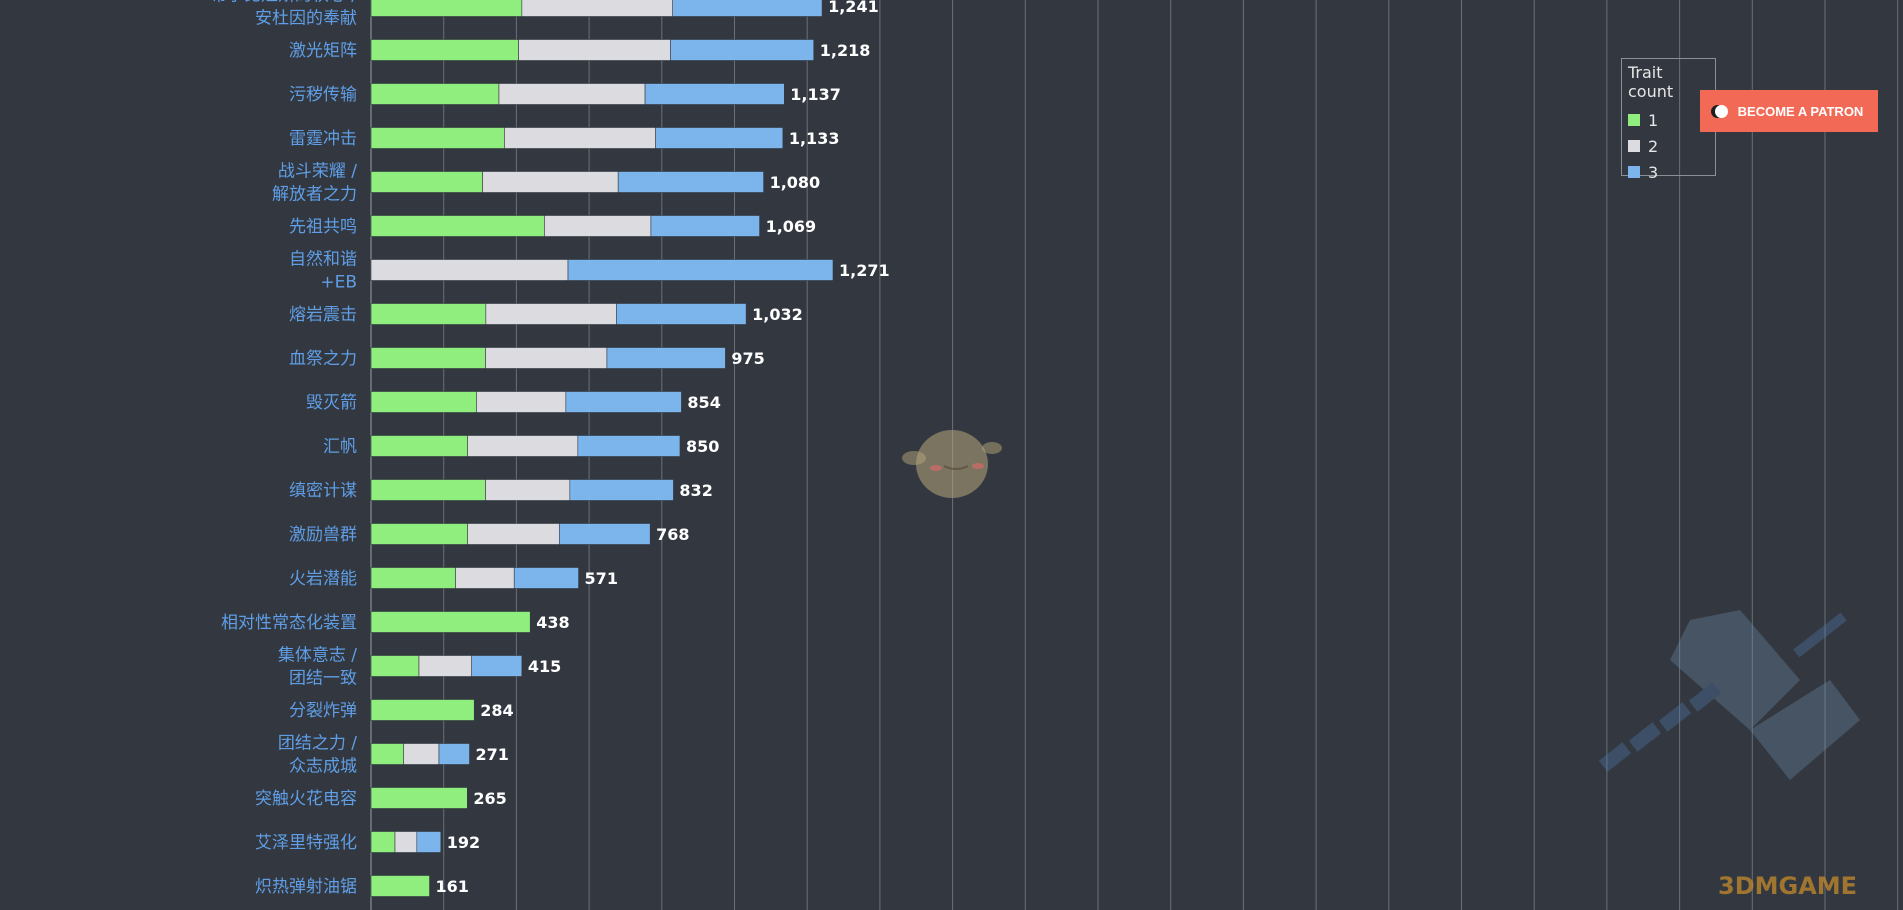 The width and height of the screenshot is (1903, 910). Describe the element at coordinates (1788, 886) in the screenshot. I see `brand-watermark: 3DMGAME` at that location.